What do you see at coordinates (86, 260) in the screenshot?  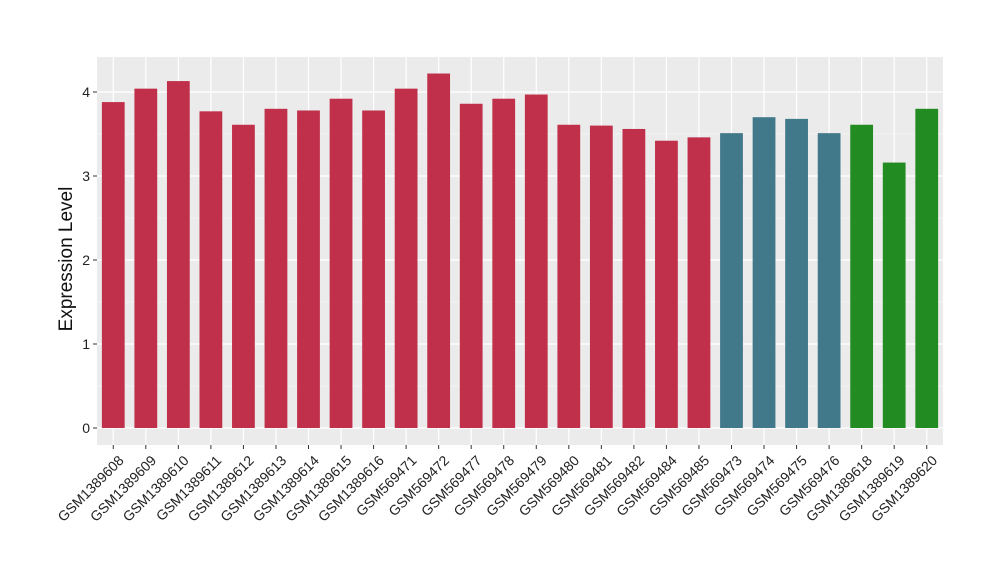 I see `y-tick-label: 2` at bounding box center [86, 260].